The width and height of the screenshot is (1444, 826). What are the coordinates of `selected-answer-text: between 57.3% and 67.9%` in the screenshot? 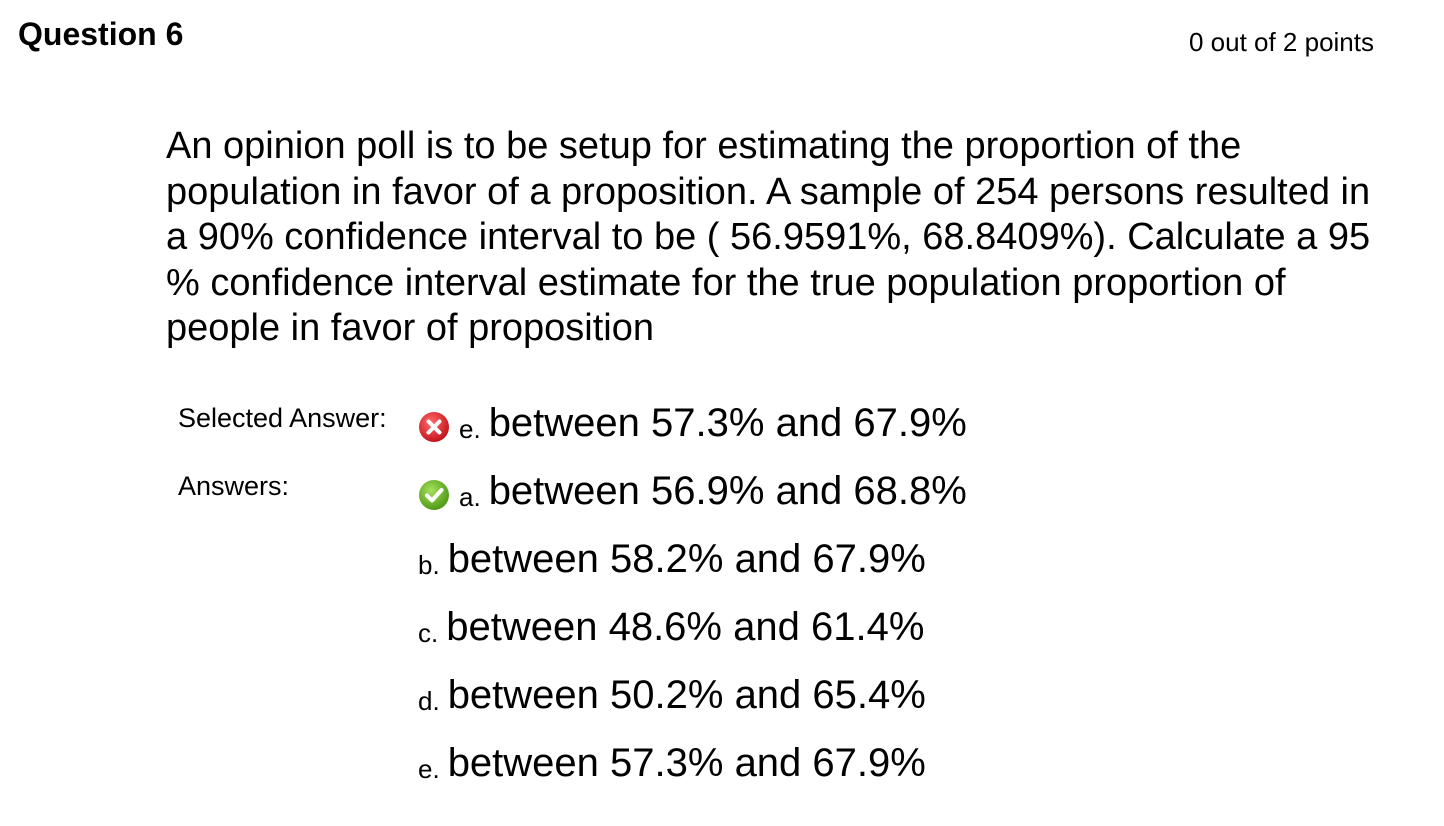 It's located at (727, 422).